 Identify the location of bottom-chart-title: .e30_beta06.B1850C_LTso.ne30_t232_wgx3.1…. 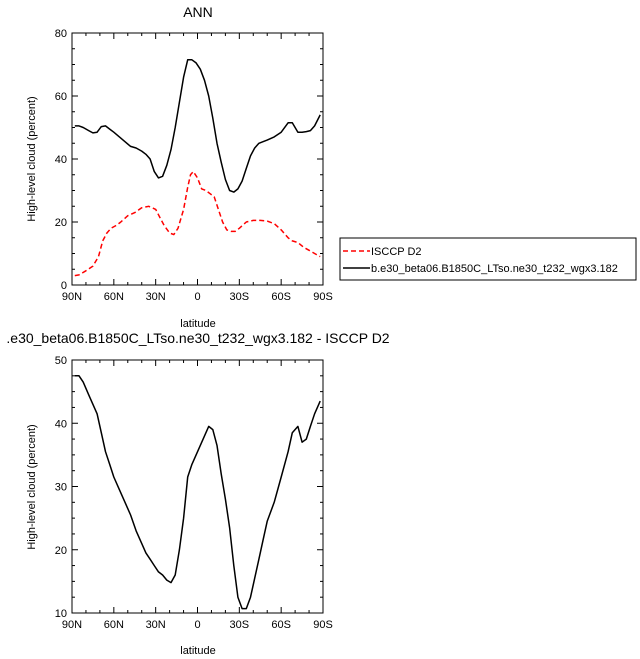
(197, 338).